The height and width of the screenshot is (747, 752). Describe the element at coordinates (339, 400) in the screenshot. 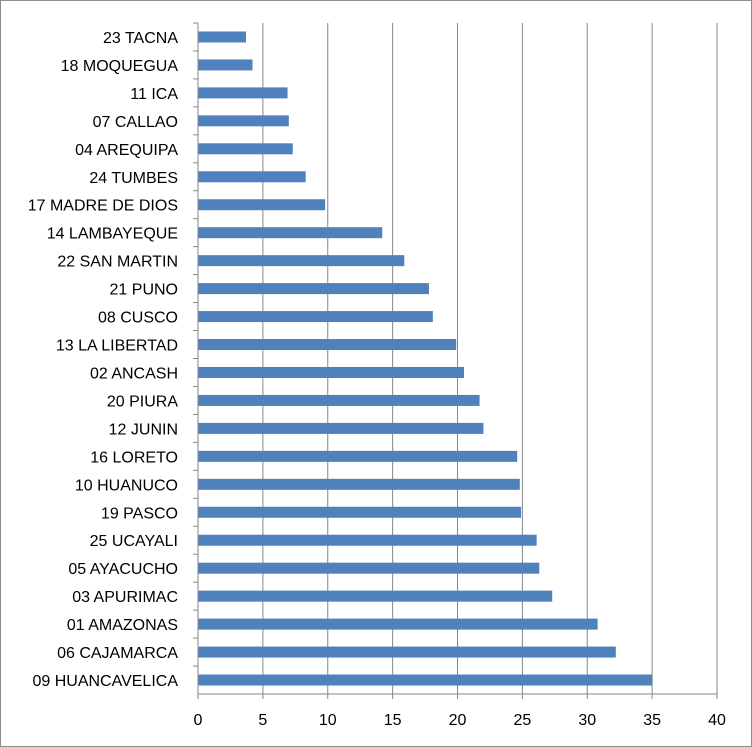

I see `bar-20-piura` at that location.